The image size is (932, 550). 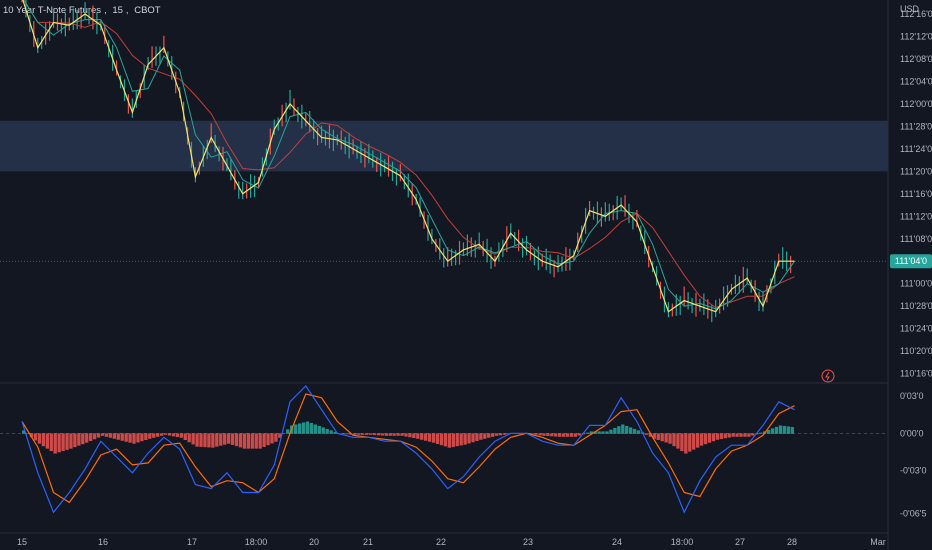 I want to click on price-tick-label: 111'08'0, so click(x=916, y=239).